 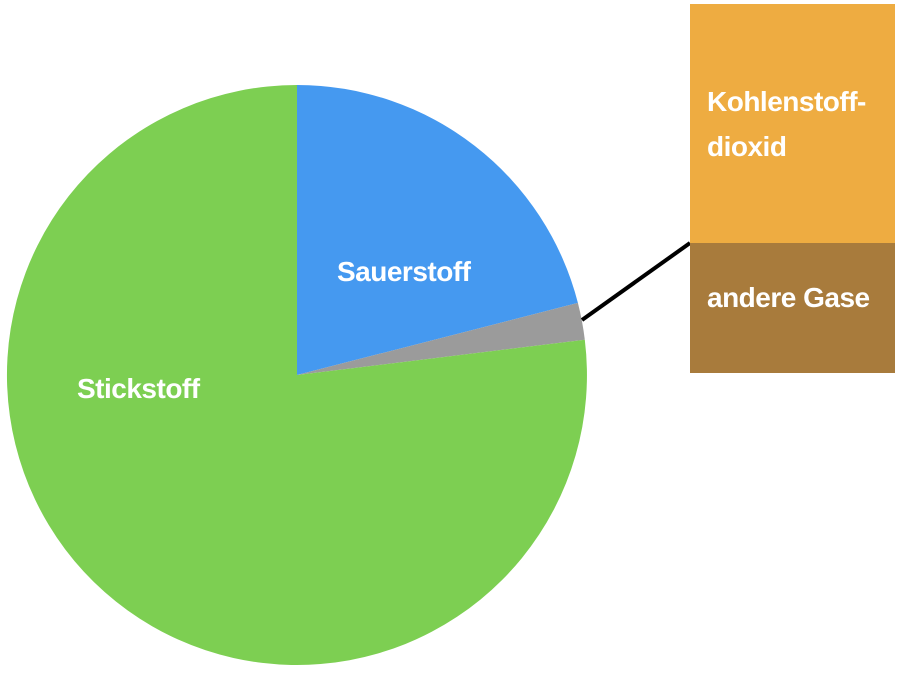 I want to click on callout-box-andere-gase: andere Gase, so click(x=792, y=308).